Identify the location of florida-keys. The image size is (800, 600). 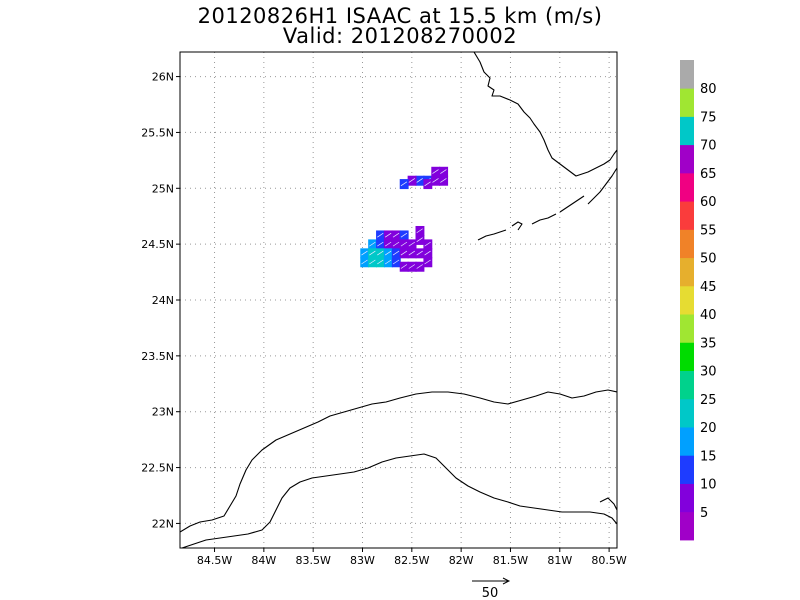
(492, 235).